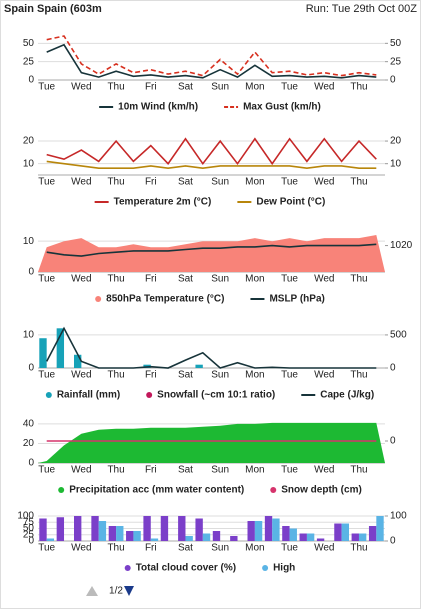 The width and height of the screenshot is (421, 609). I want to click on legend-label: Total cloud cover (%), so click(186, 568).